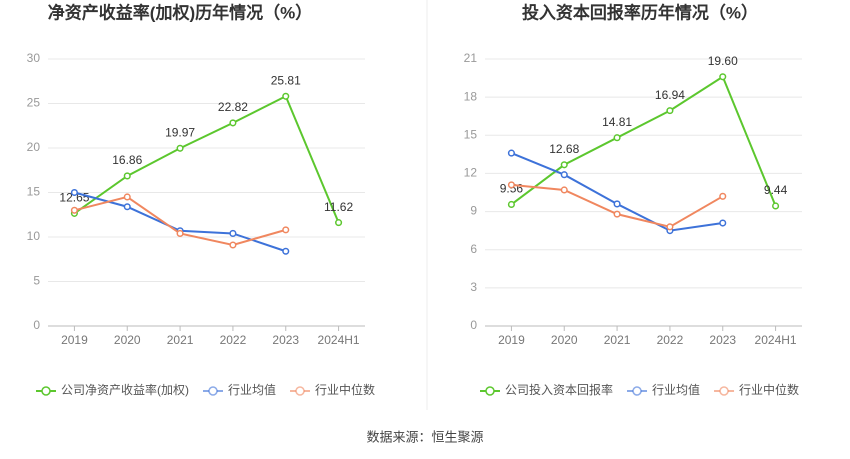 The width and height of the screenshot is (850, 459). I want to click on y-tick-label: 12, so click(471, 173).